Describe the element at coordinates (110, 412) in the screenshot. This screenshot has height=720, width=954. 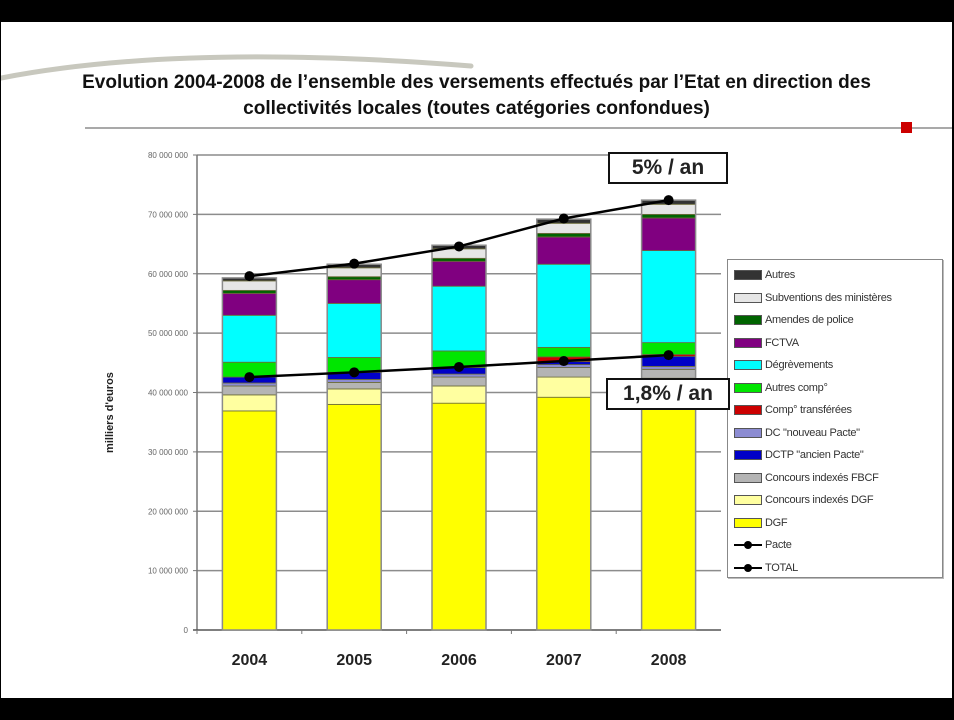
I see `y-axis-label: milliers d'euros` at that location.